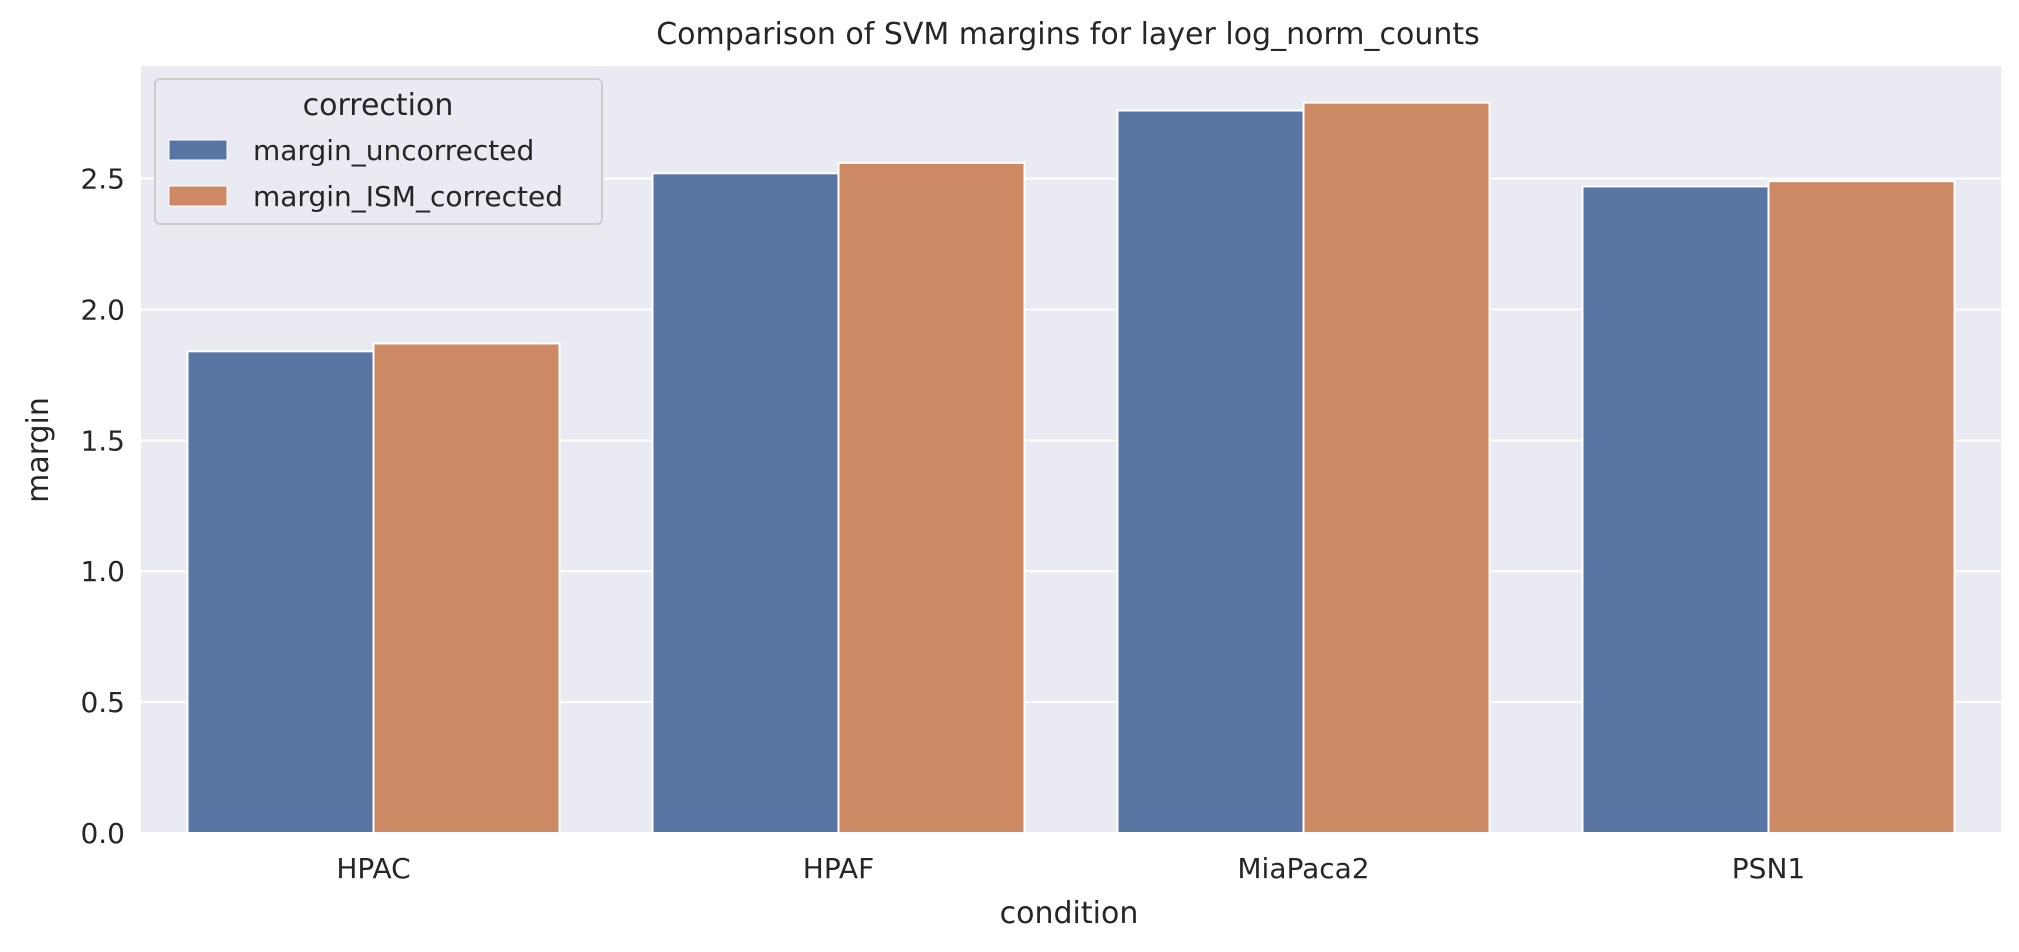 This screenshot has width=2019, height=952. I want to click on y-axis-ticks: 0.0 0.5 1.0 1.5 2.0 2.5, so click(102, 506).